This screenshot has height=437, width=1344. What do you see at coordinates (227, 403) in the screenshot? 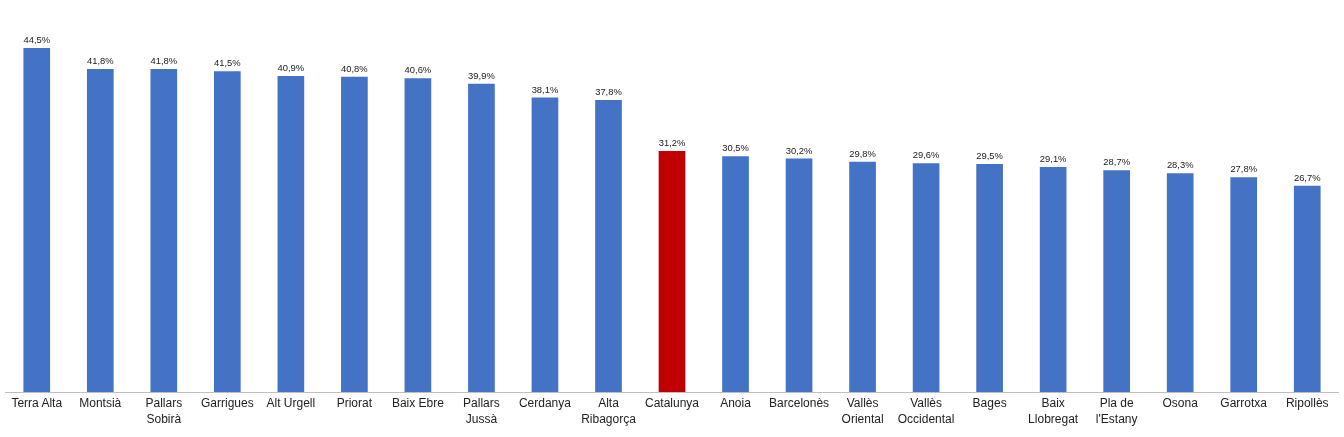
I see `x-tick-label: Garrigues` at bounding box center [227, 403].